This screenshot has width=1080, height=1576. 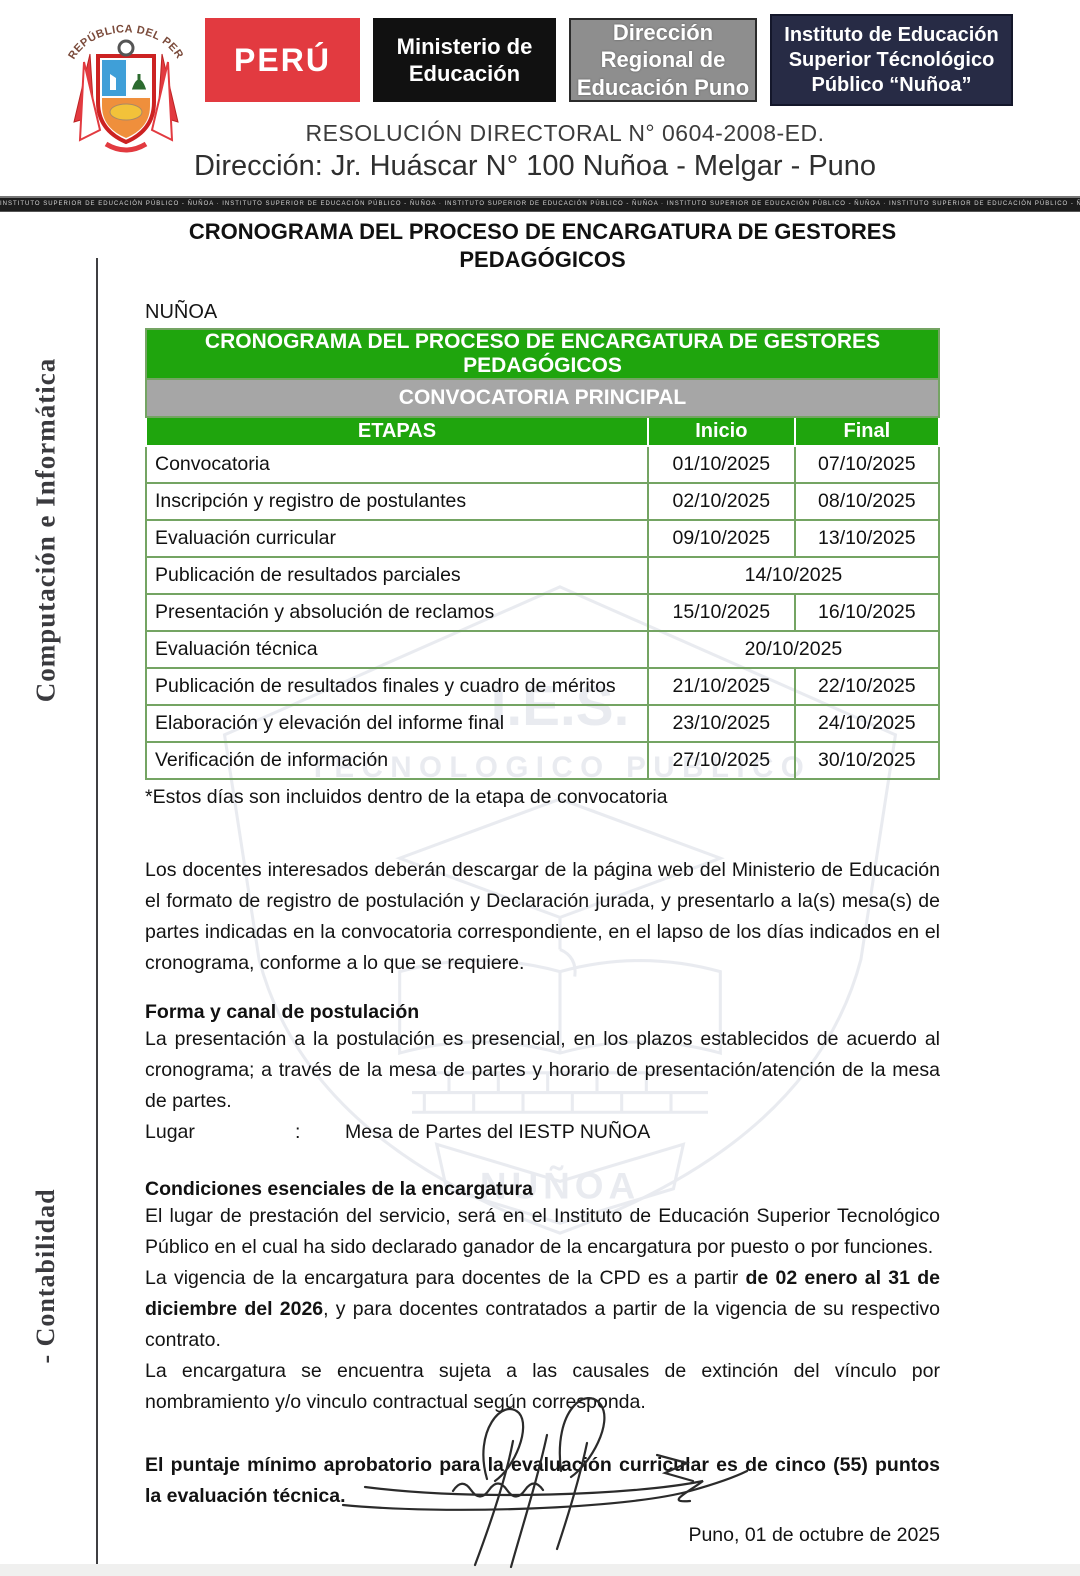 I want to click on date-span-cell: 14/10/2025, so click(x=793, y=575).